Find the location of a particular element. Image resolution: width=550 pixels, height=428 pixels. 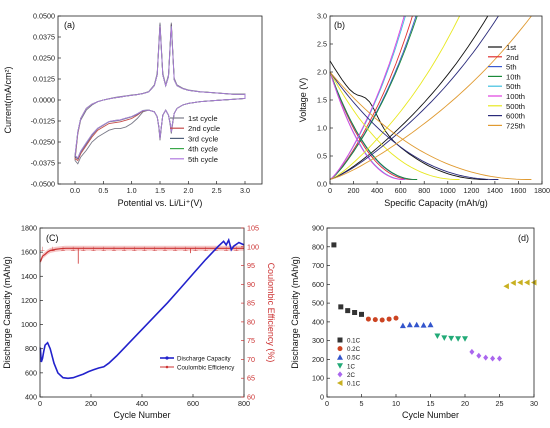

panel-b-legend-label: 725th is located at coordinates (515, 125).